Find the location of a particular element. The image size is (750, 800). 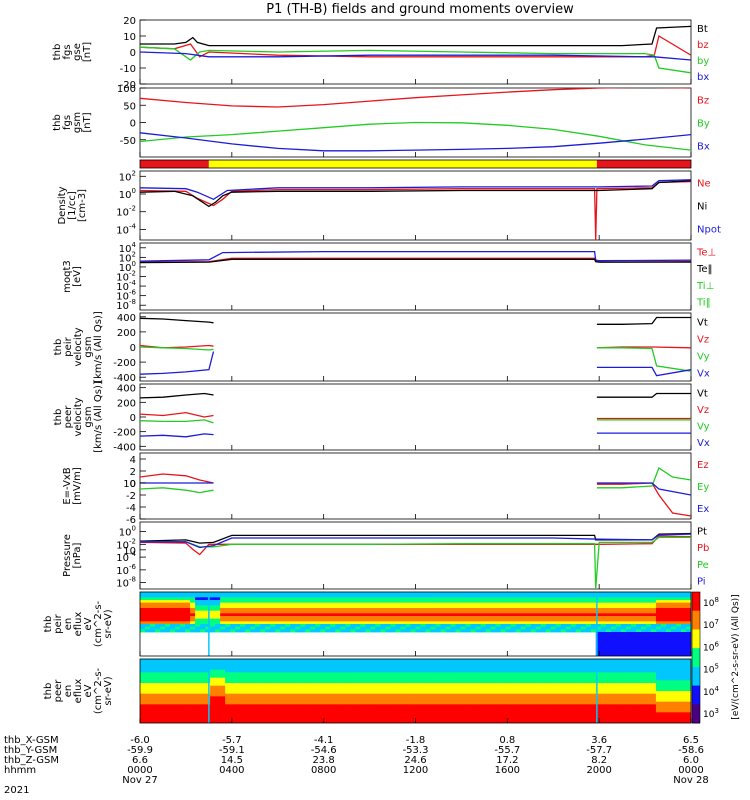

y-axis-label: en is located at coordinates (68, 624).